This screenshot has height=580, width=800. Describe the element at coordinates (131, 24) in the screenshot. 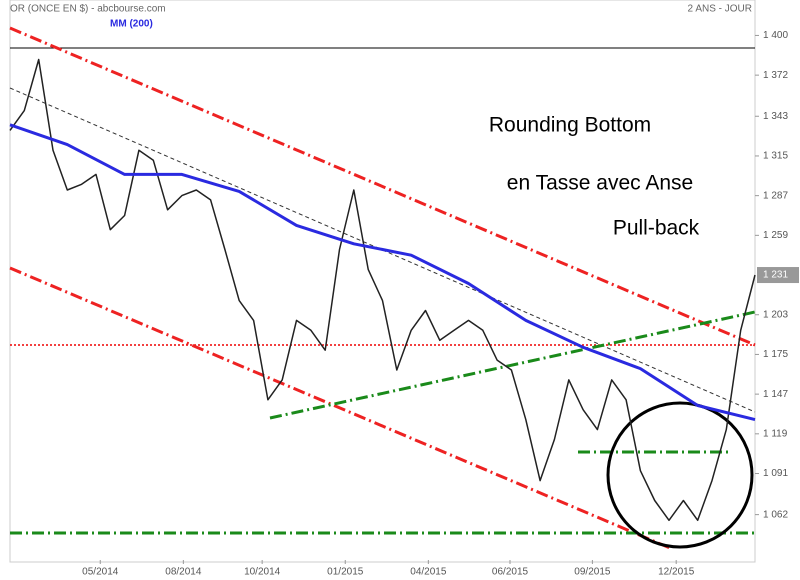

I see `legend-entry: MM (200)` at that location.